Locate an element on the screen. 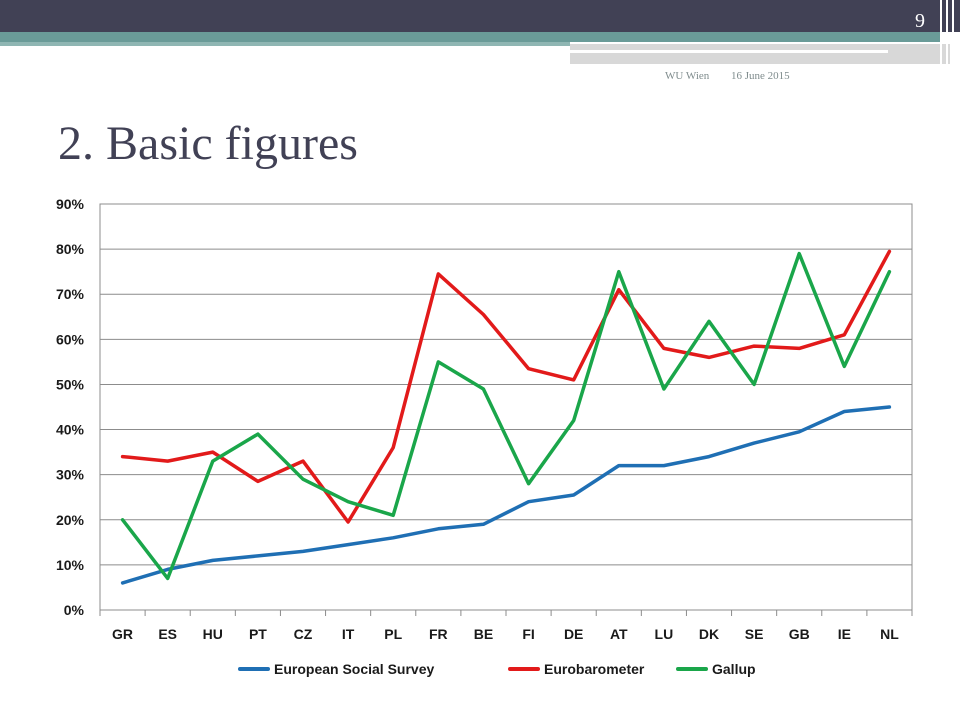  y-tick-label: 20% is located at coordinates (70, 520).